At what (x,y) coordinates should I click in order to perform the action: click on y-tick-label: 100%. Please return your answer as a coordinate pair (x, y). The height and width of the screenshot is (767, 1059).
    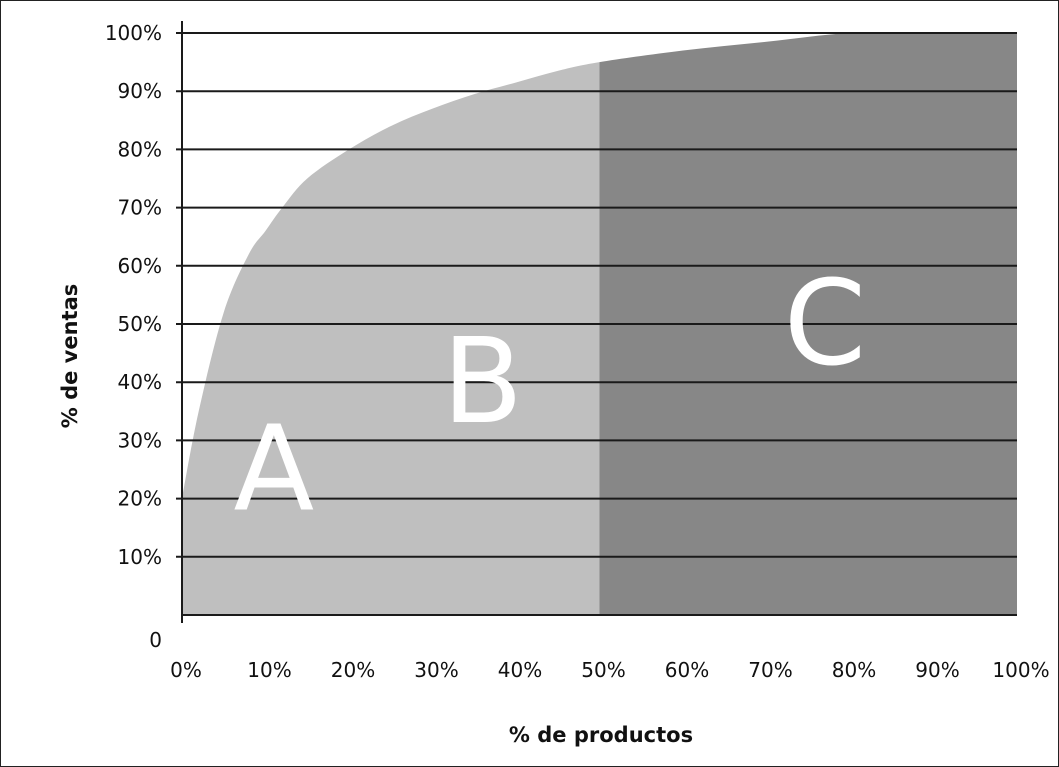
    Looking at the image, I should click on (133, 33).